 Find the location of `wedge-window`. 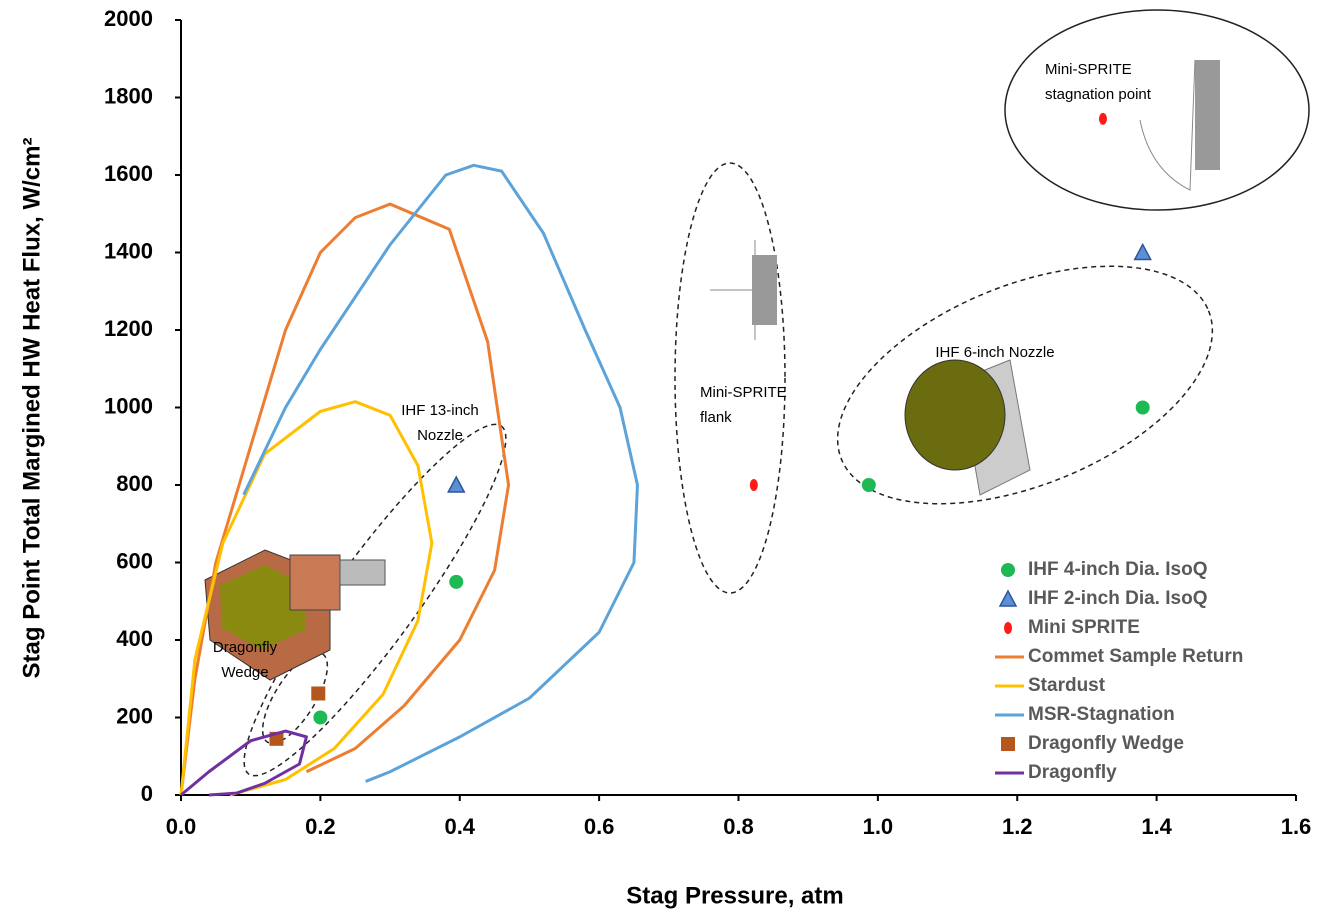

wedge-window is located at coordinates (262, 607).